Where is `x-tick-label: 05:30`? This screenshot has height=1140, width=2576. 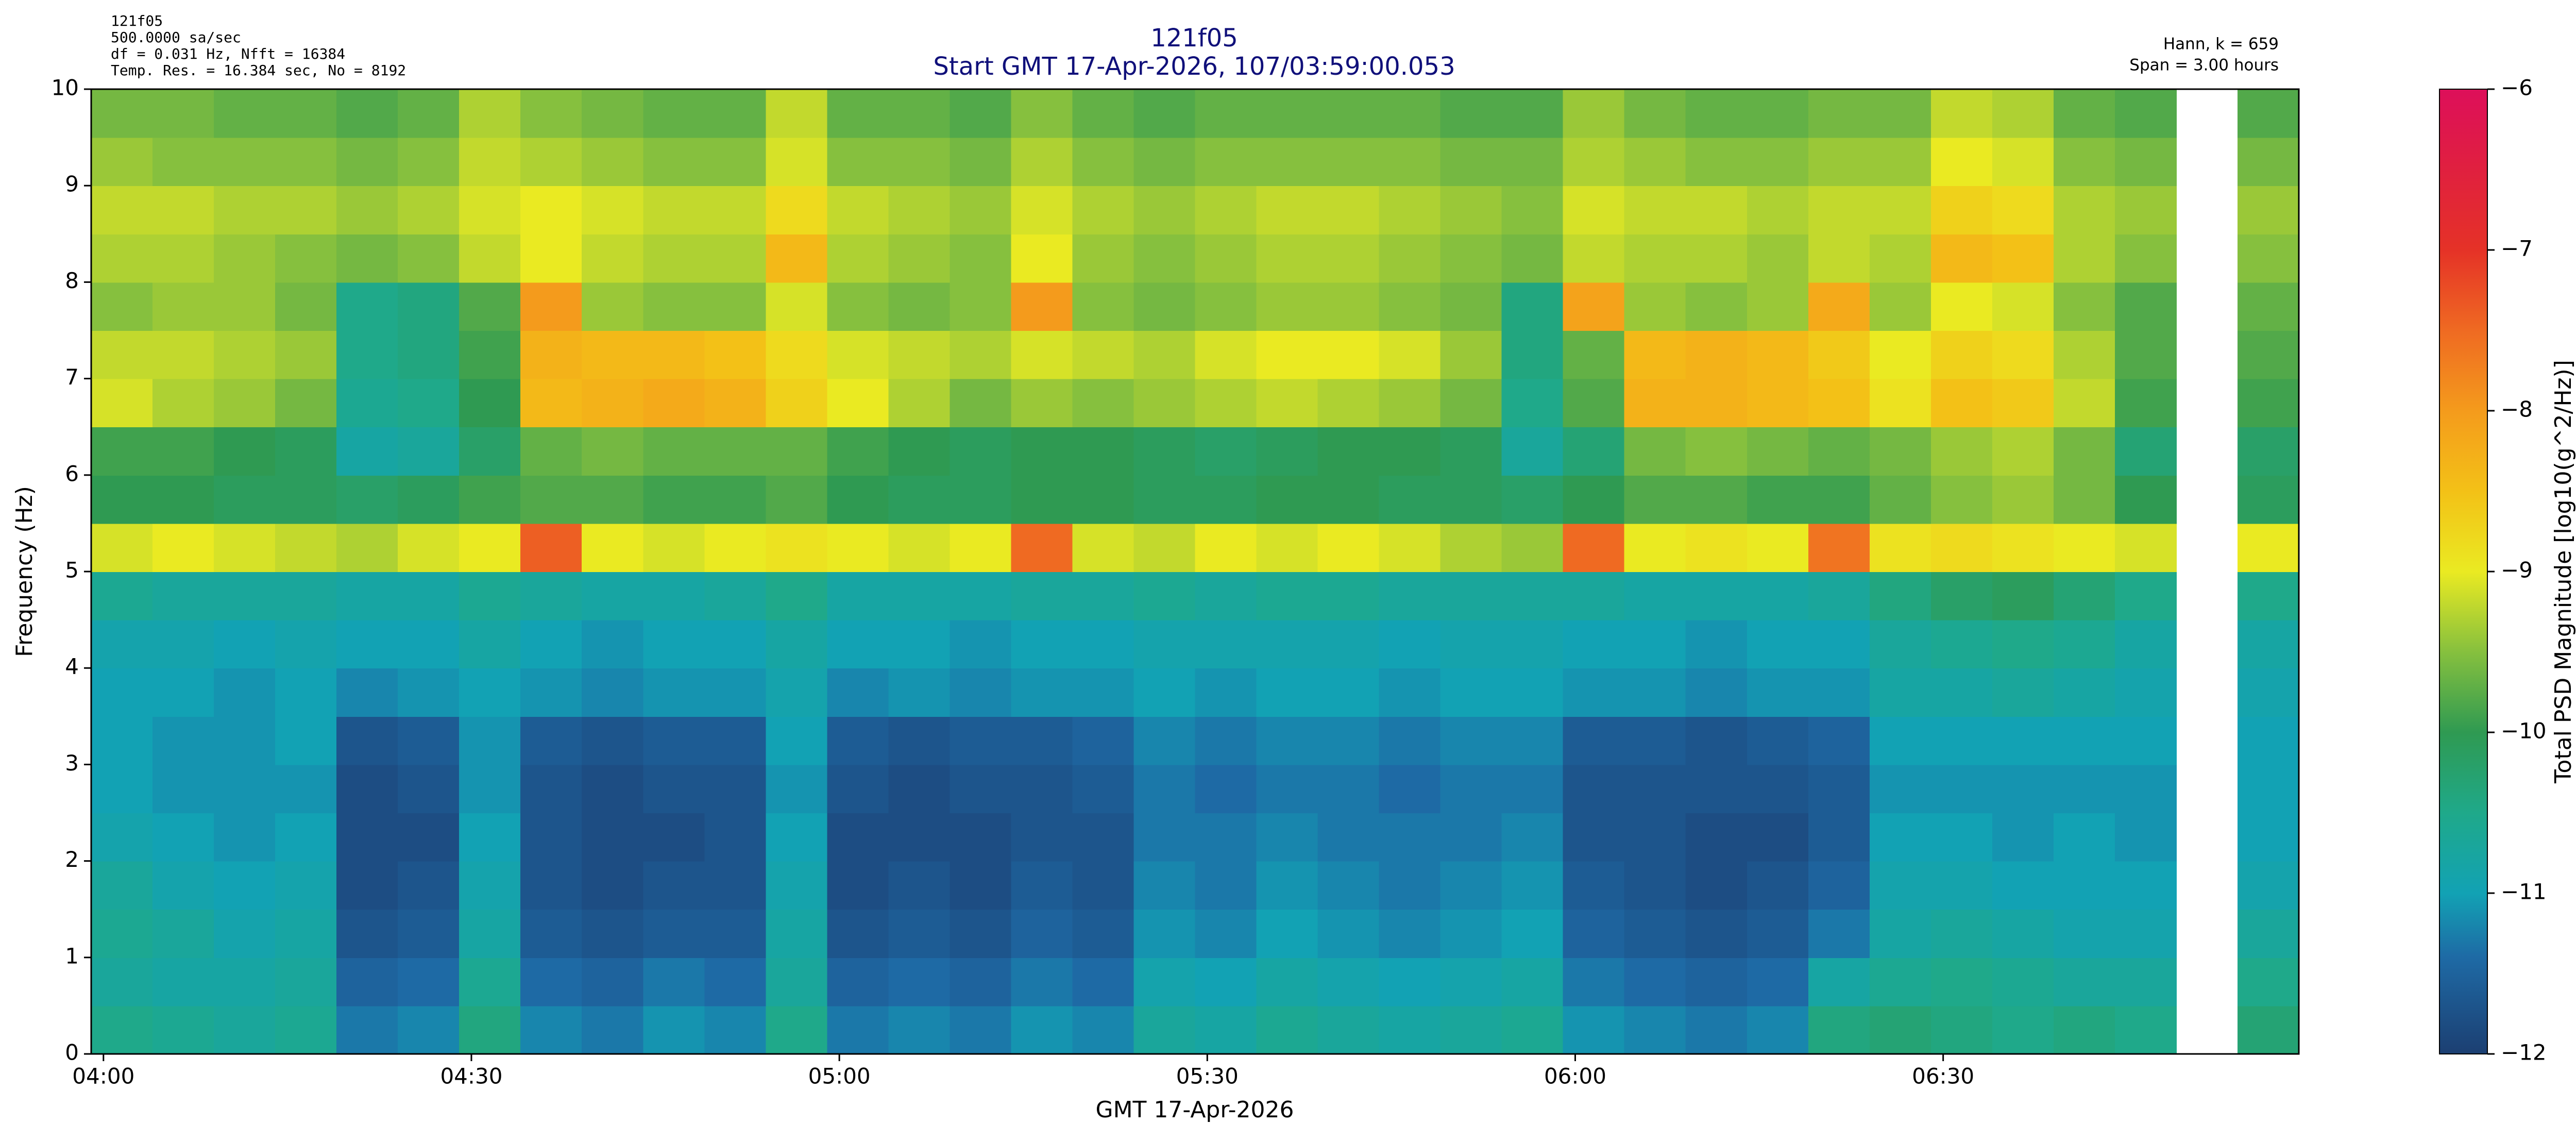
x-tick-label: 05:30 is located at coordinates (1207, 1076).